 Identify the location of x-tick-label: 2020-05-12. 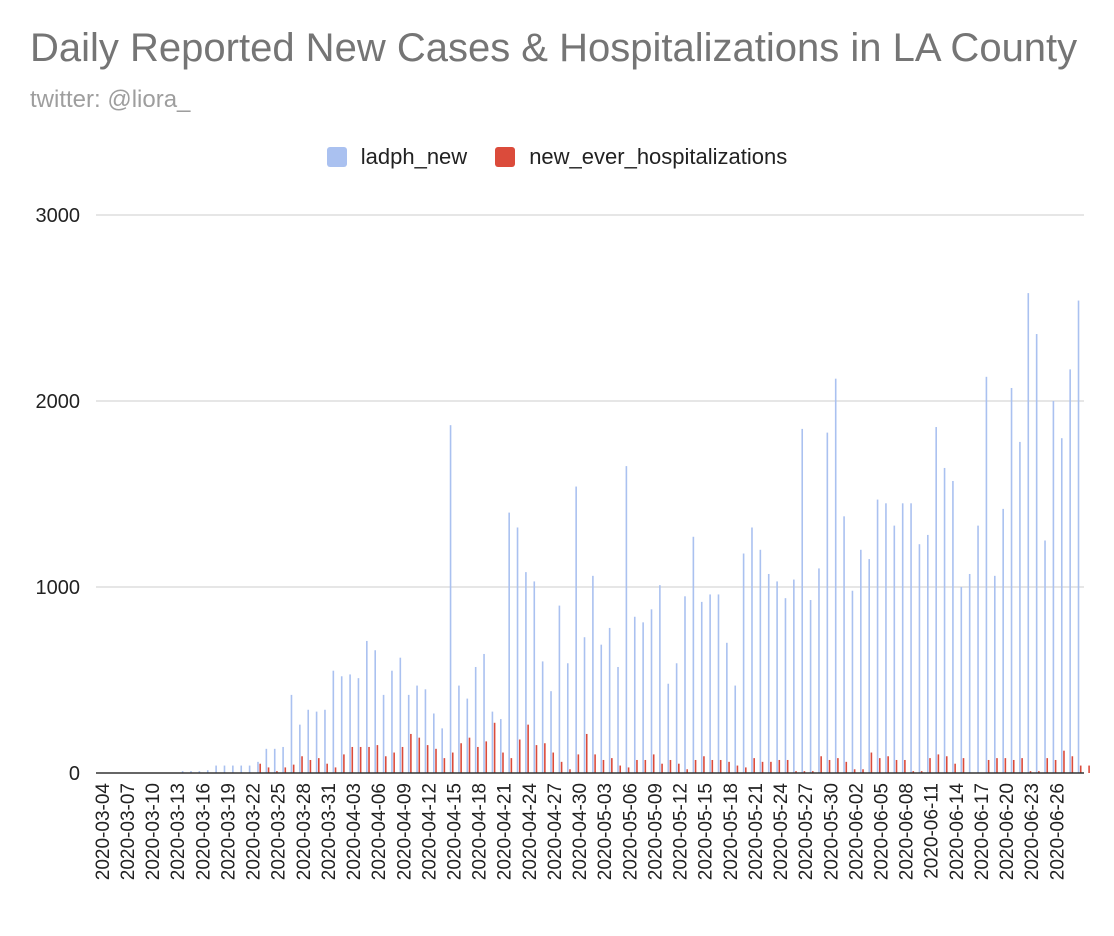
(681, 831).